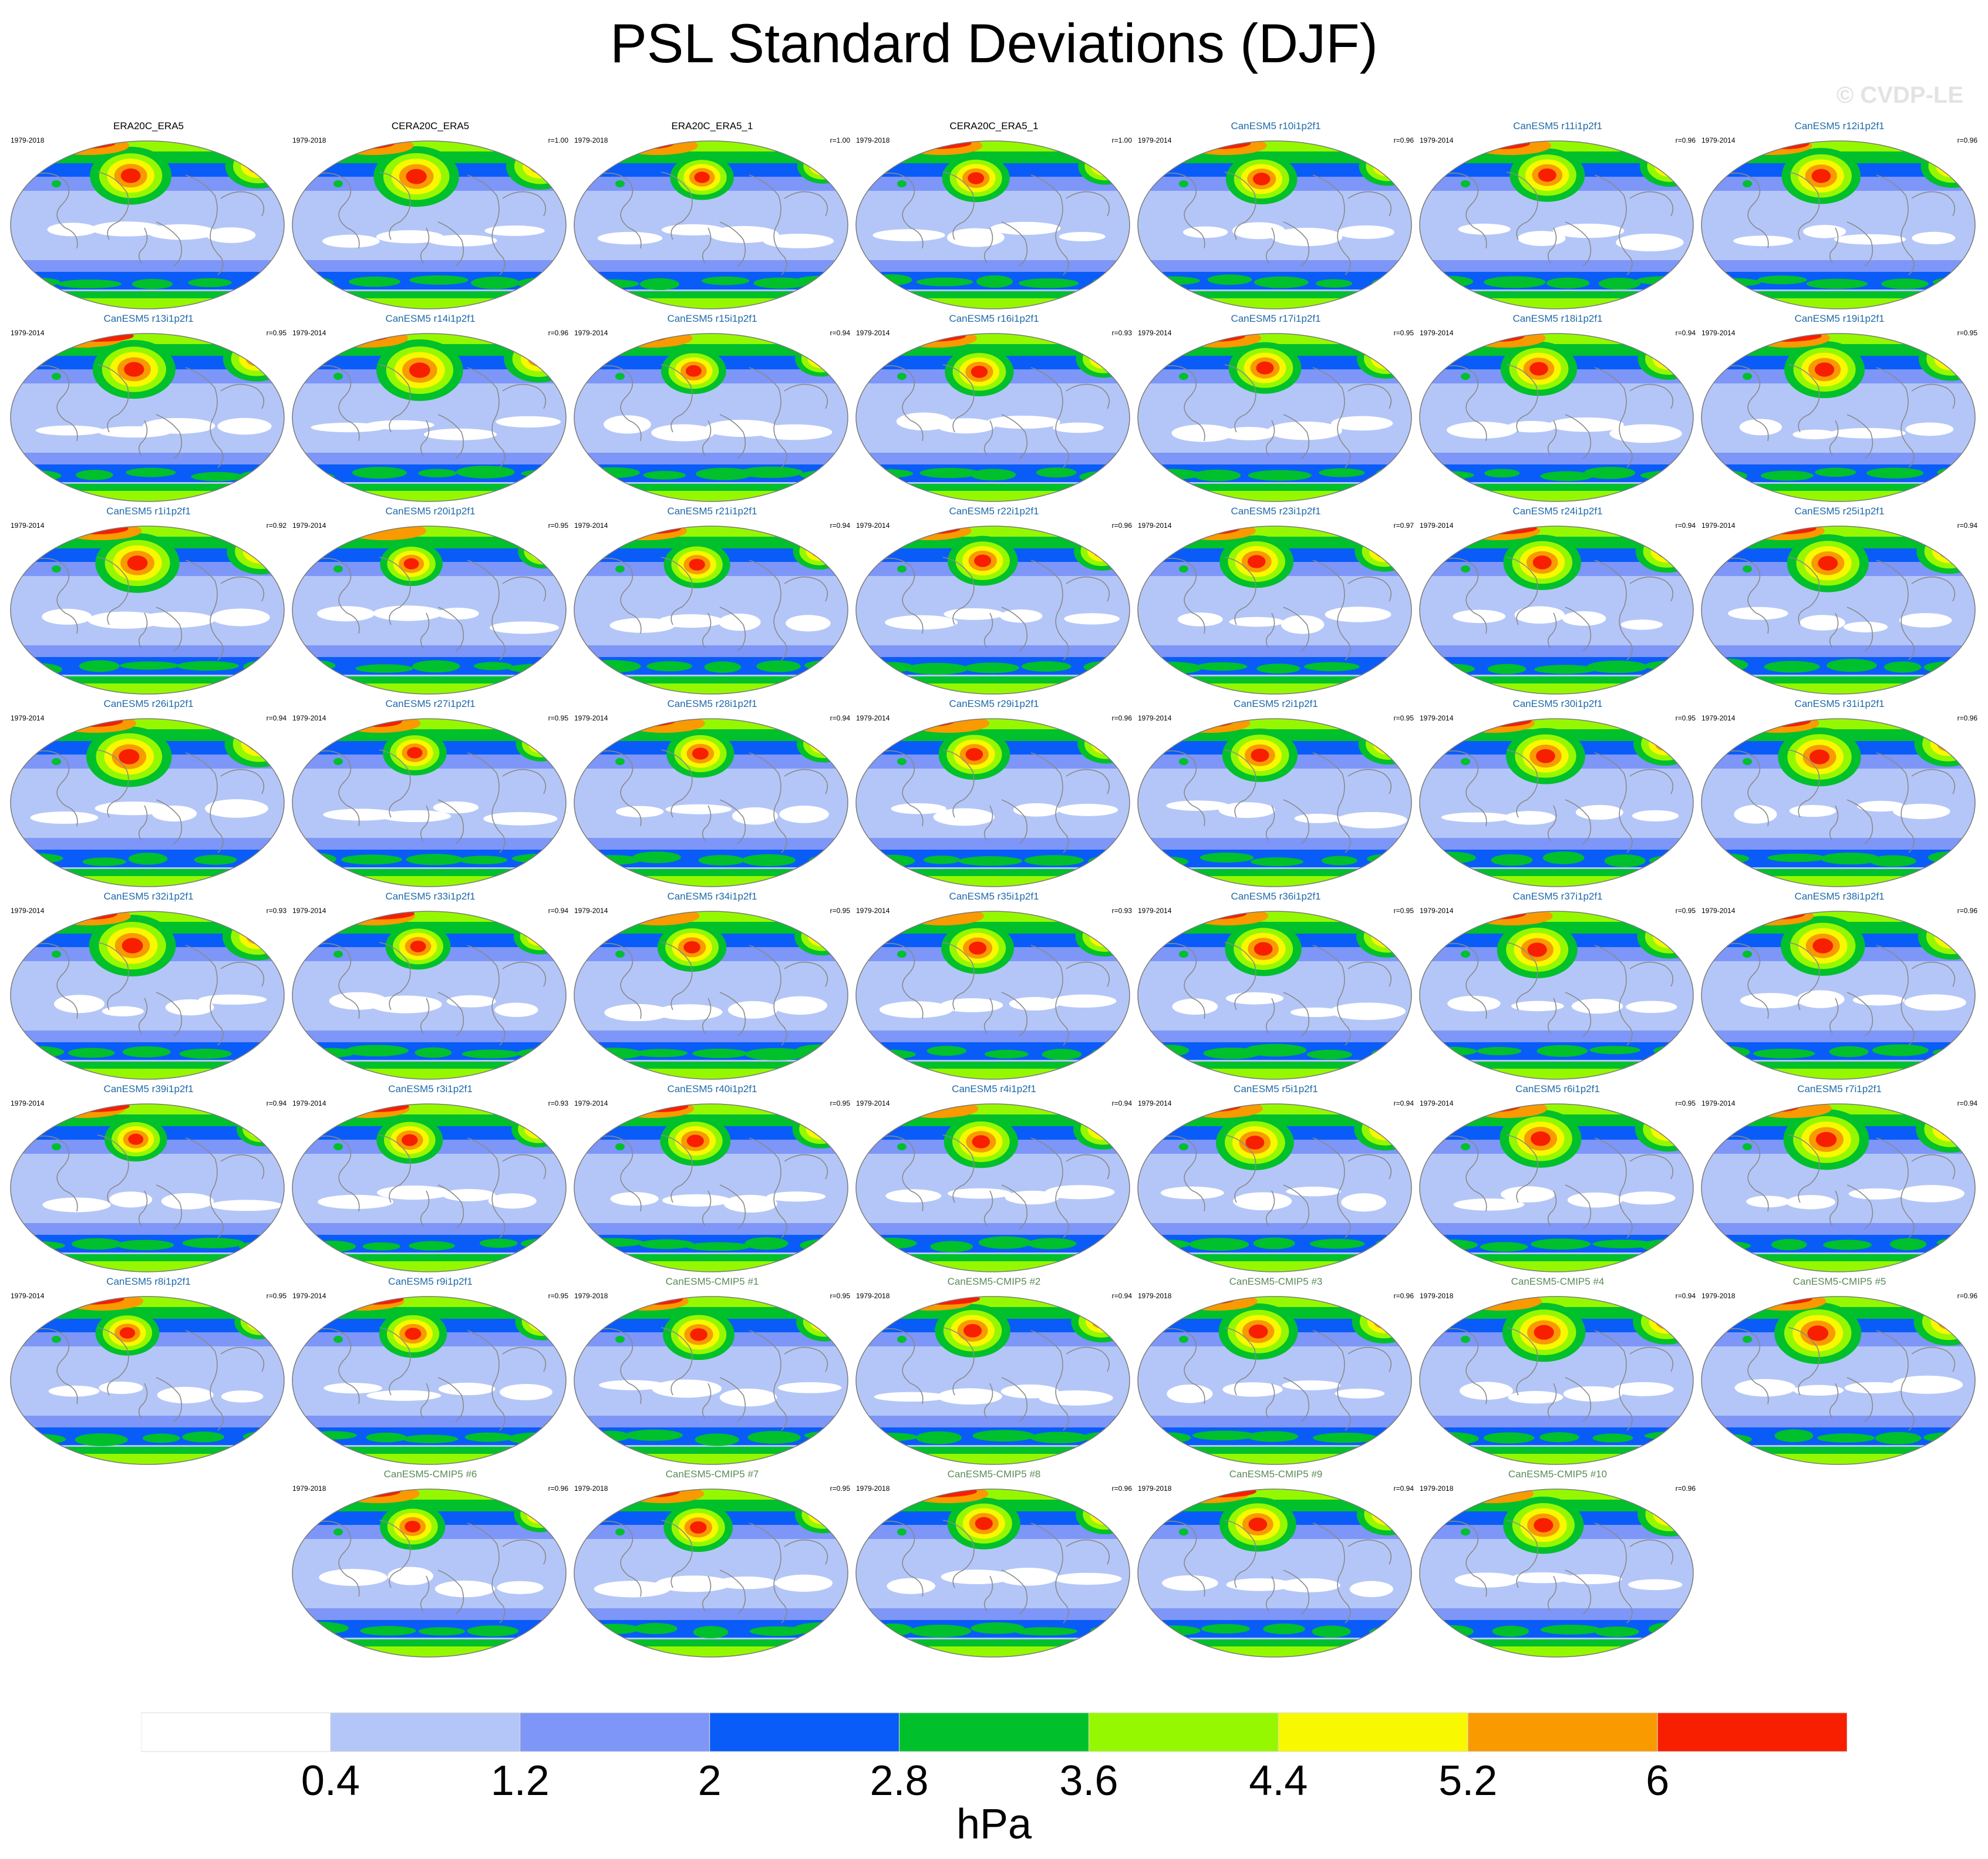 The height and width of the screenshot is (1859, 1988). What do you see at coordinates (1558, 794) in the screenshot?
I see `map-panel: CanESM5 r30i1p2f1 1979-2014 r=0.95` at bounding box center [1558, 794].